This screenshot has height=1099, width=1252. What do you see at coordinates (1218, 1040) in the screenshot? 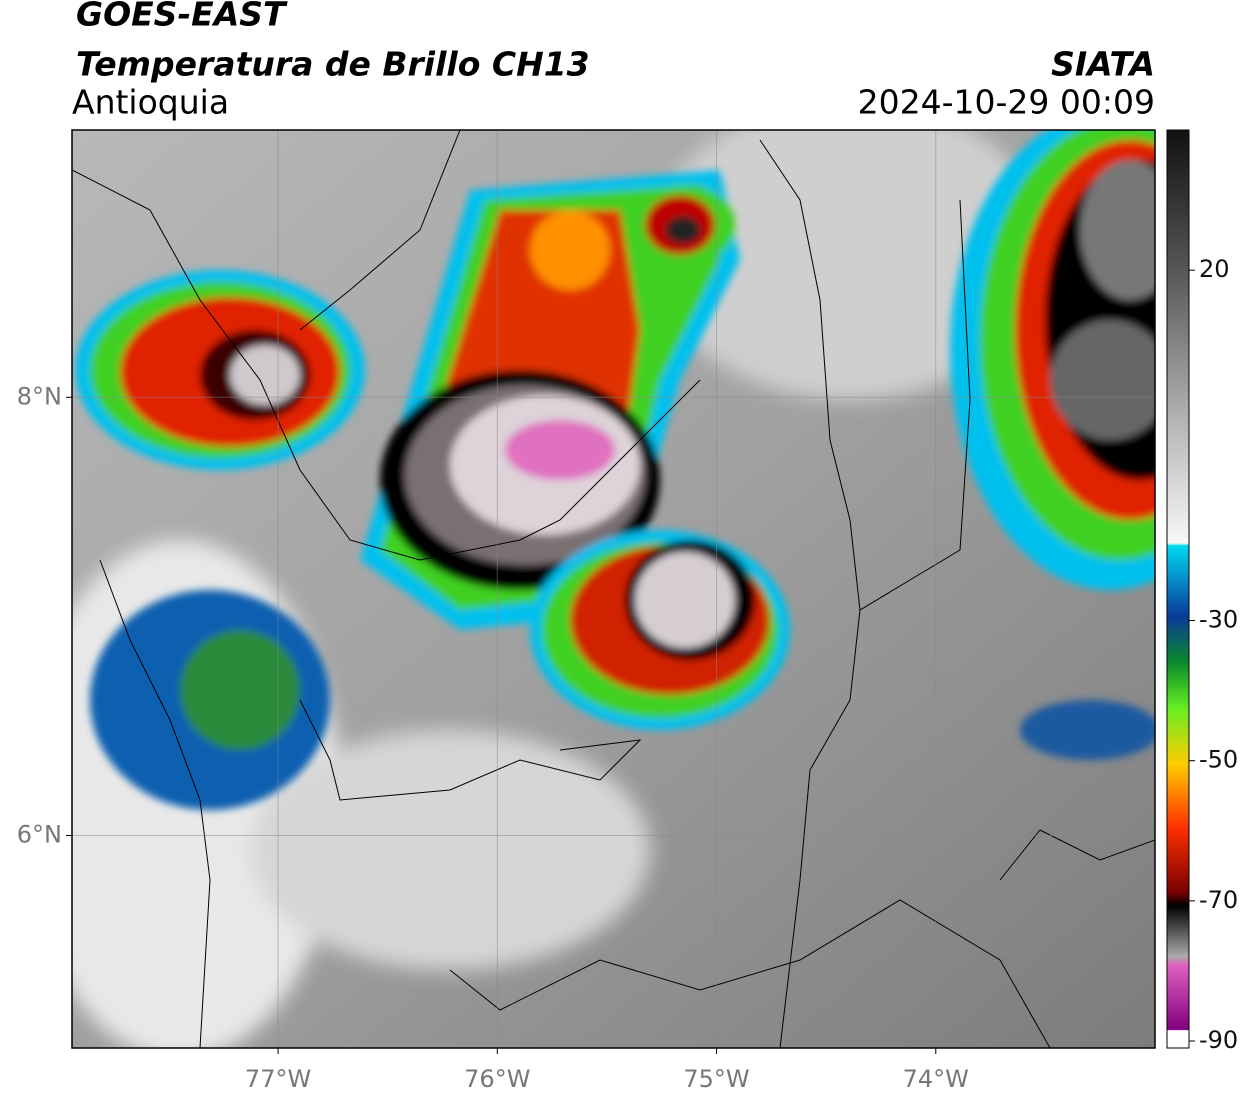
I see `colorbar-tick-label: -90` at bounding box center [1218, 1040].